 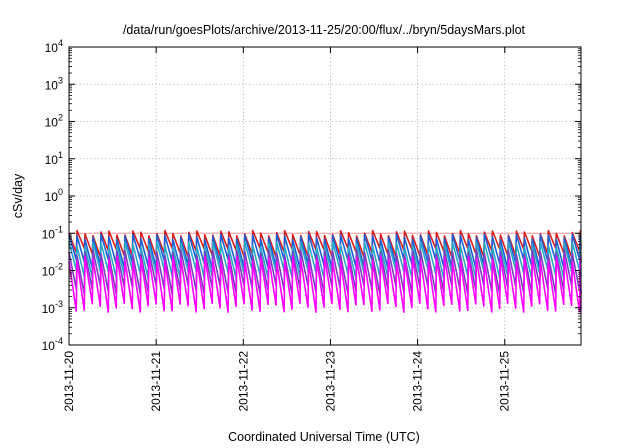 I want to click on y-tick-label: 10⁻², so click(x=52, y=270).